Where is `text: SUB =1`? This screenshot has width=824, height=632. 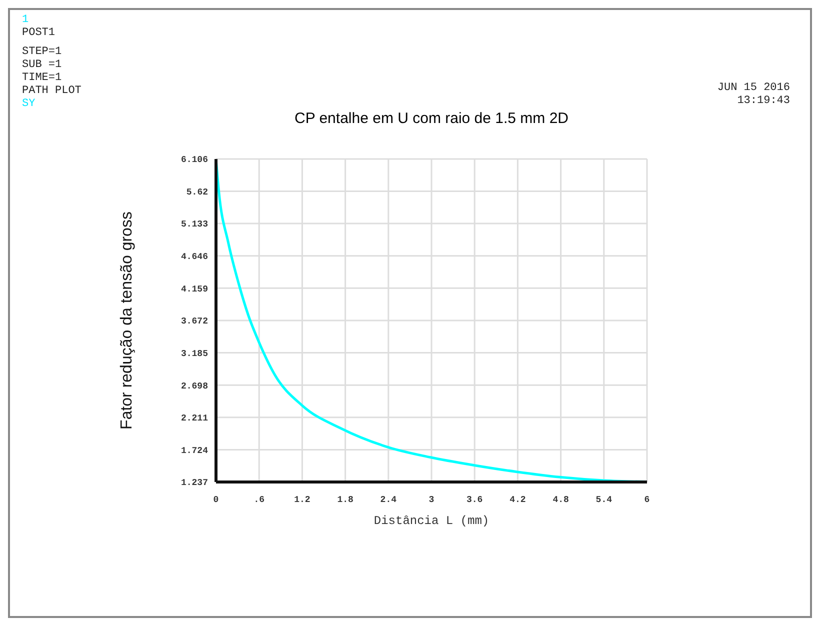 text: SUB =1 is located at coordinates (42, 65).